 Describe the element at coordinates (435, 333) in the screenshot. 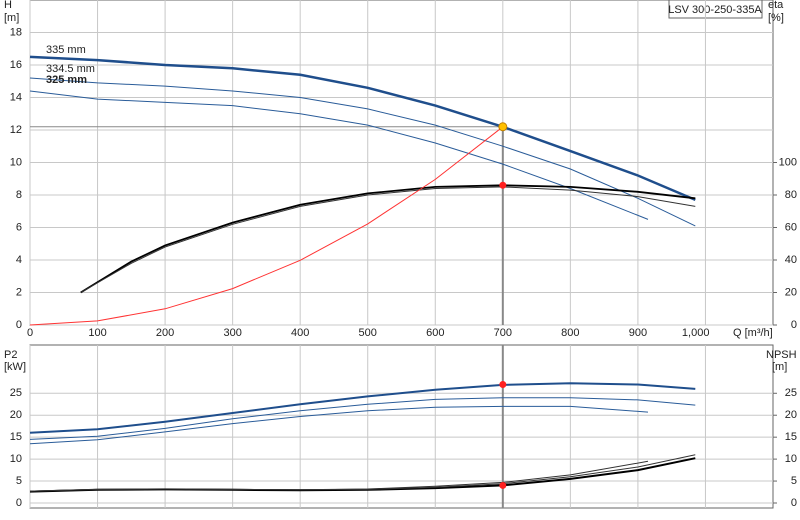

I see `x-tick-label: 600` at that location.